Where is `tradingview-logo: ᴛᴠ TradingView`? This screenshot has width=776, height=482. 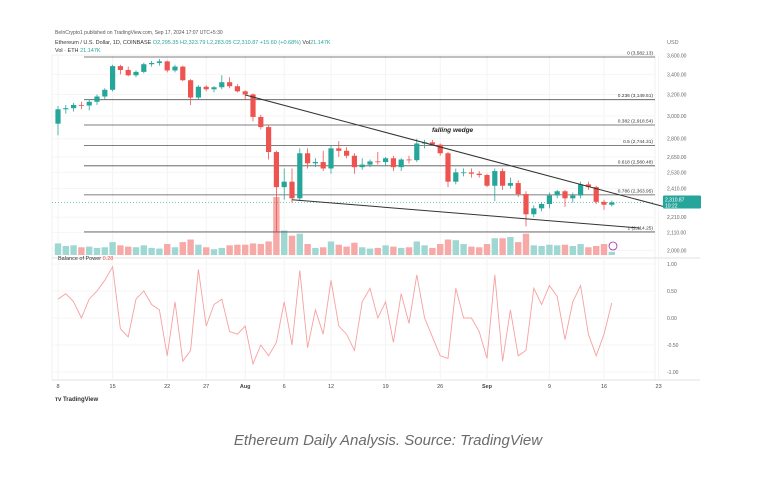 tradingview-logo: ᴛᴠ TradingView is located at coordinates (76, 400).